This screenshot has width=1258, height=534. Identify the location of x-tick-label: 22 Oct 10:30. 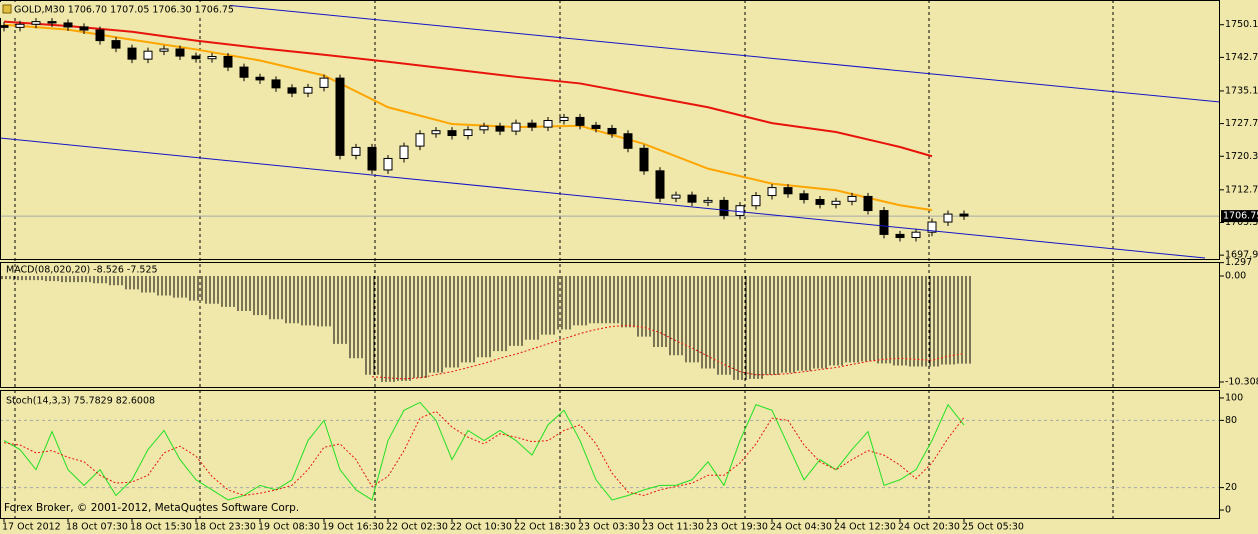
(481, 527).